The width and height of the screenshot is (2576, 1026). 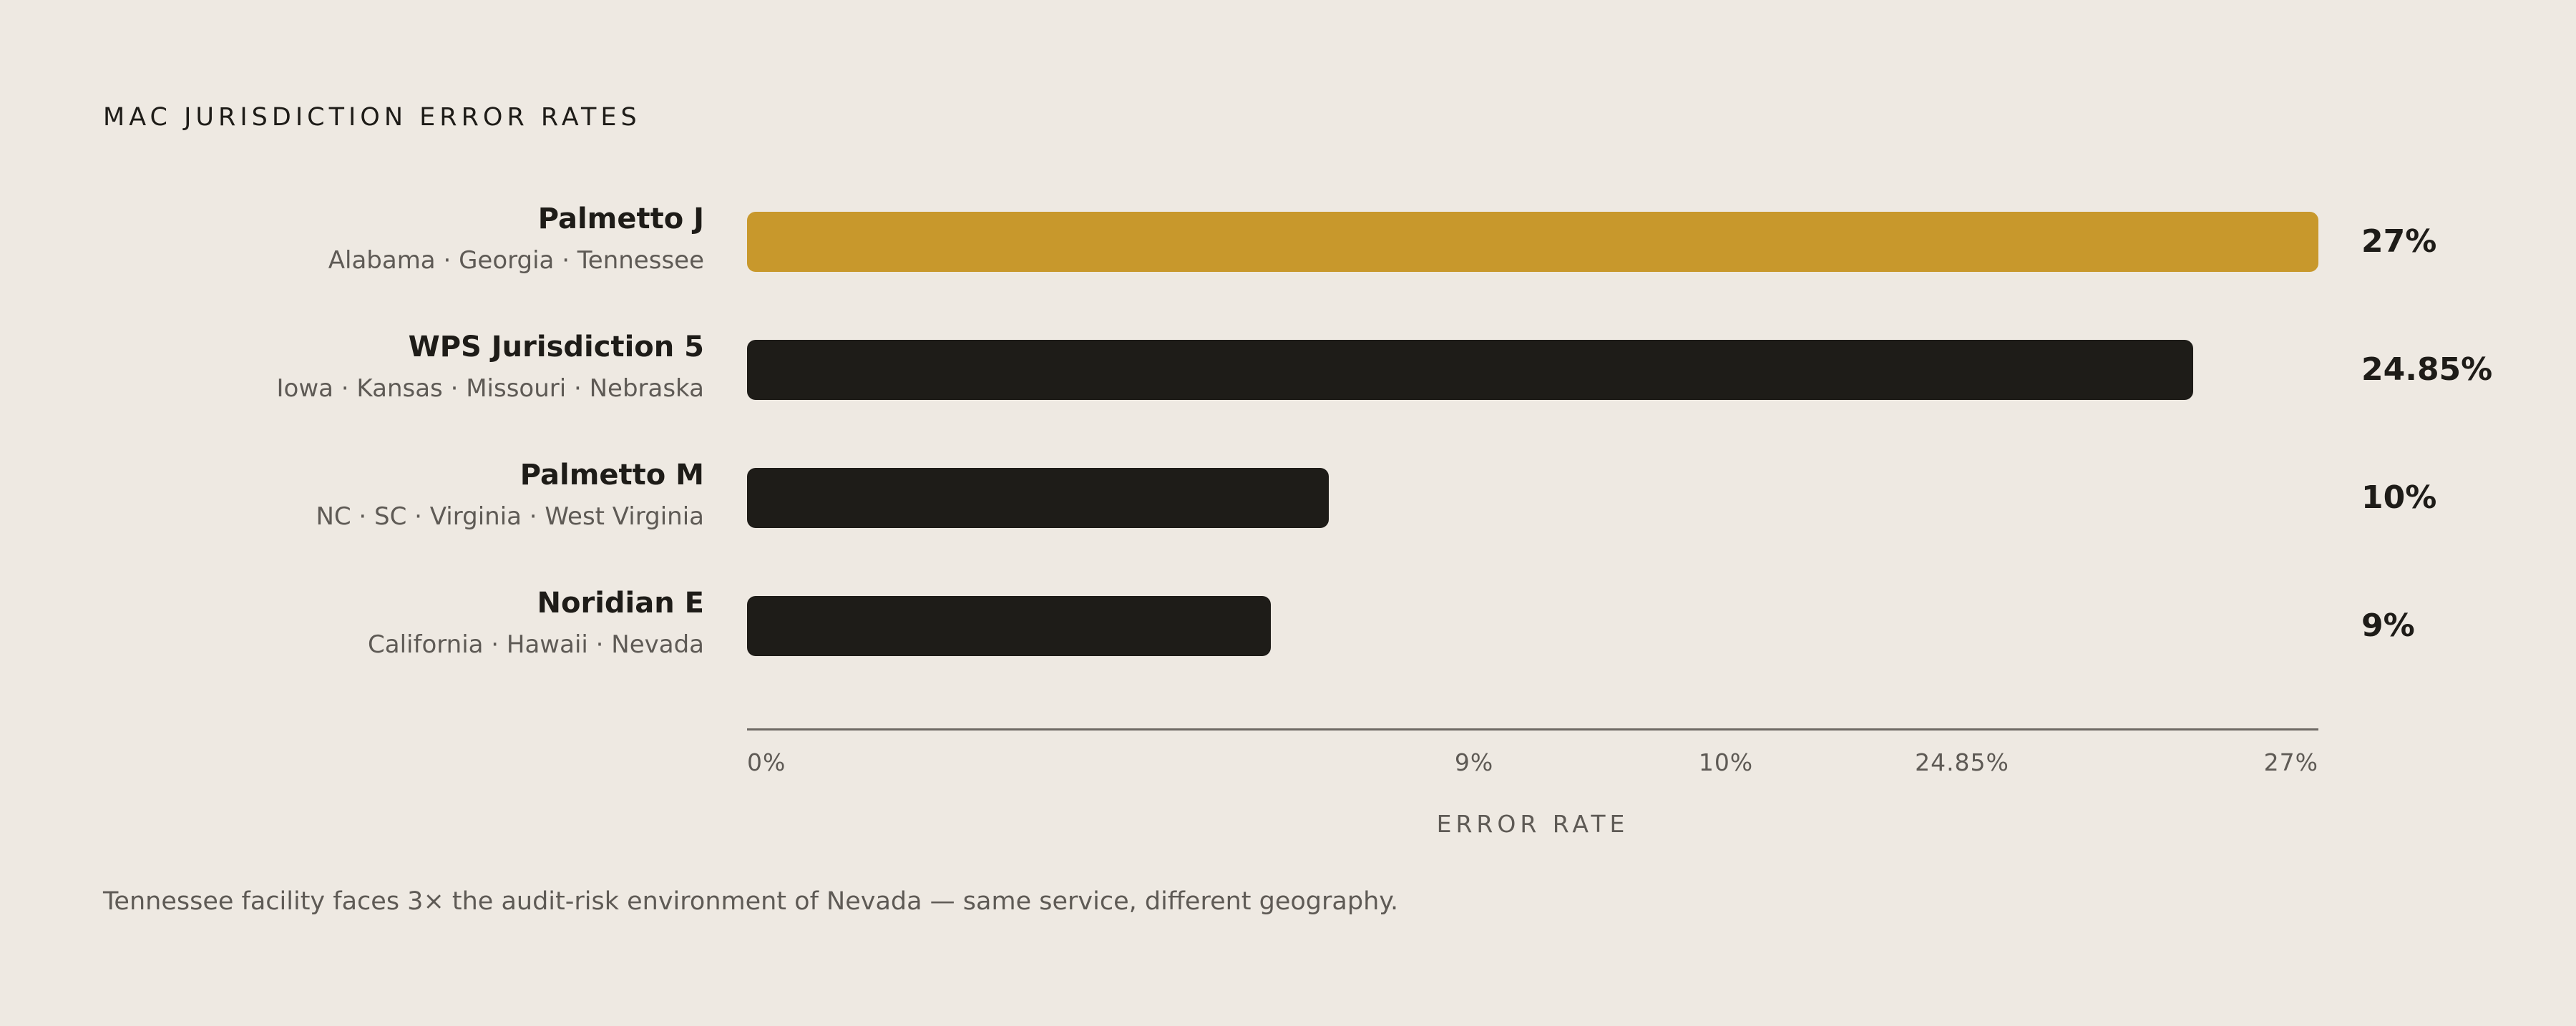 I want to click on value-label: 9%, so click(x=2388, y=625).